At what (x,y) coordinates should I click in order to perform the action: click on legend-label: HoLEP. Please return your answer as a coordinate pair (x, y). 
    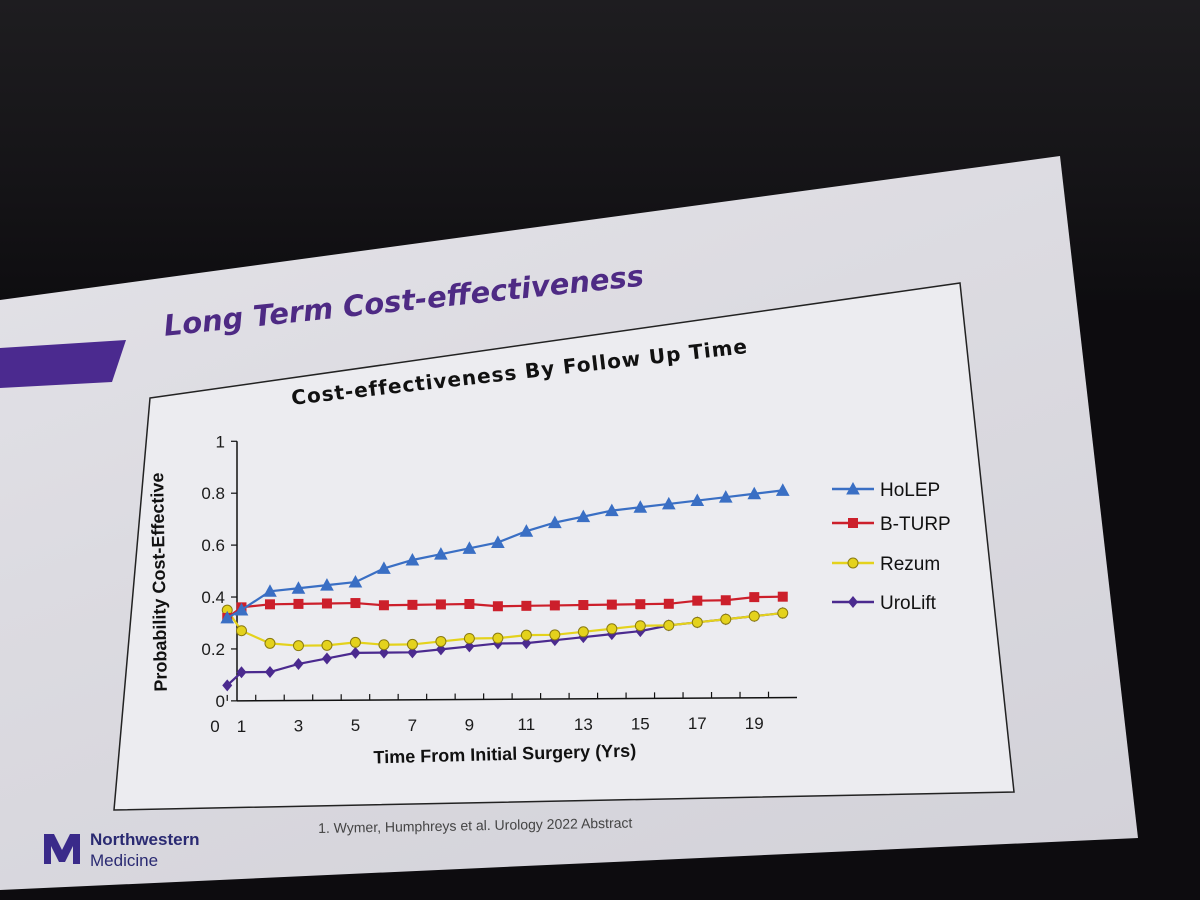
    Looking at the image, I should click on (910, 490).